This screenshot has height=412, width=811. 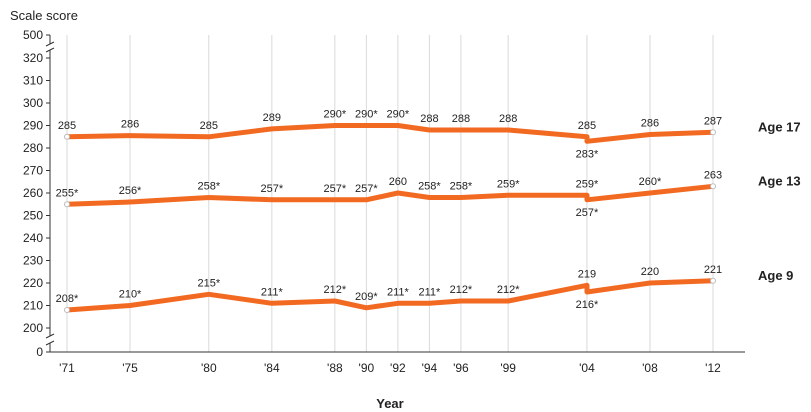 I want to click on data-label: 260, so click(x=398, y=182).